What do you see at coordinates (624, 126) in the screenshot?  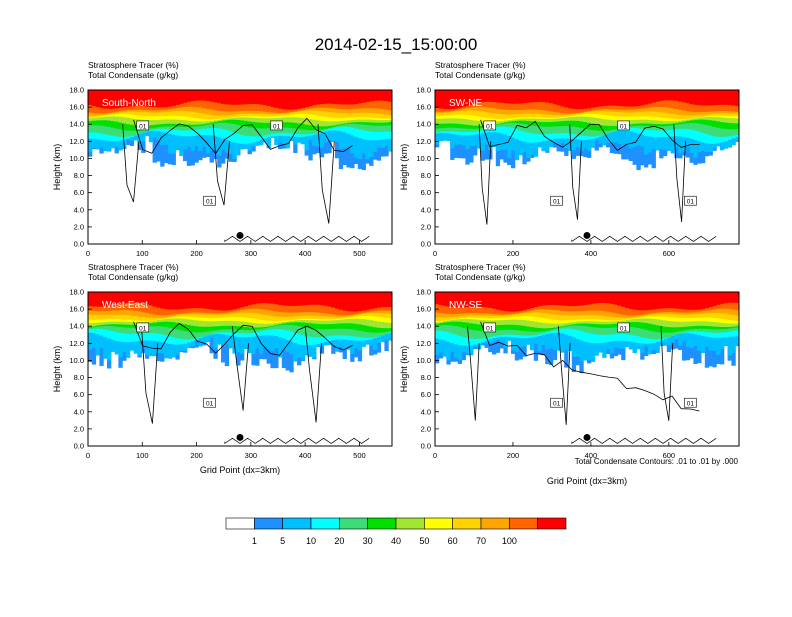 I see `contour-label: 01` at bounding box center [624, 126].